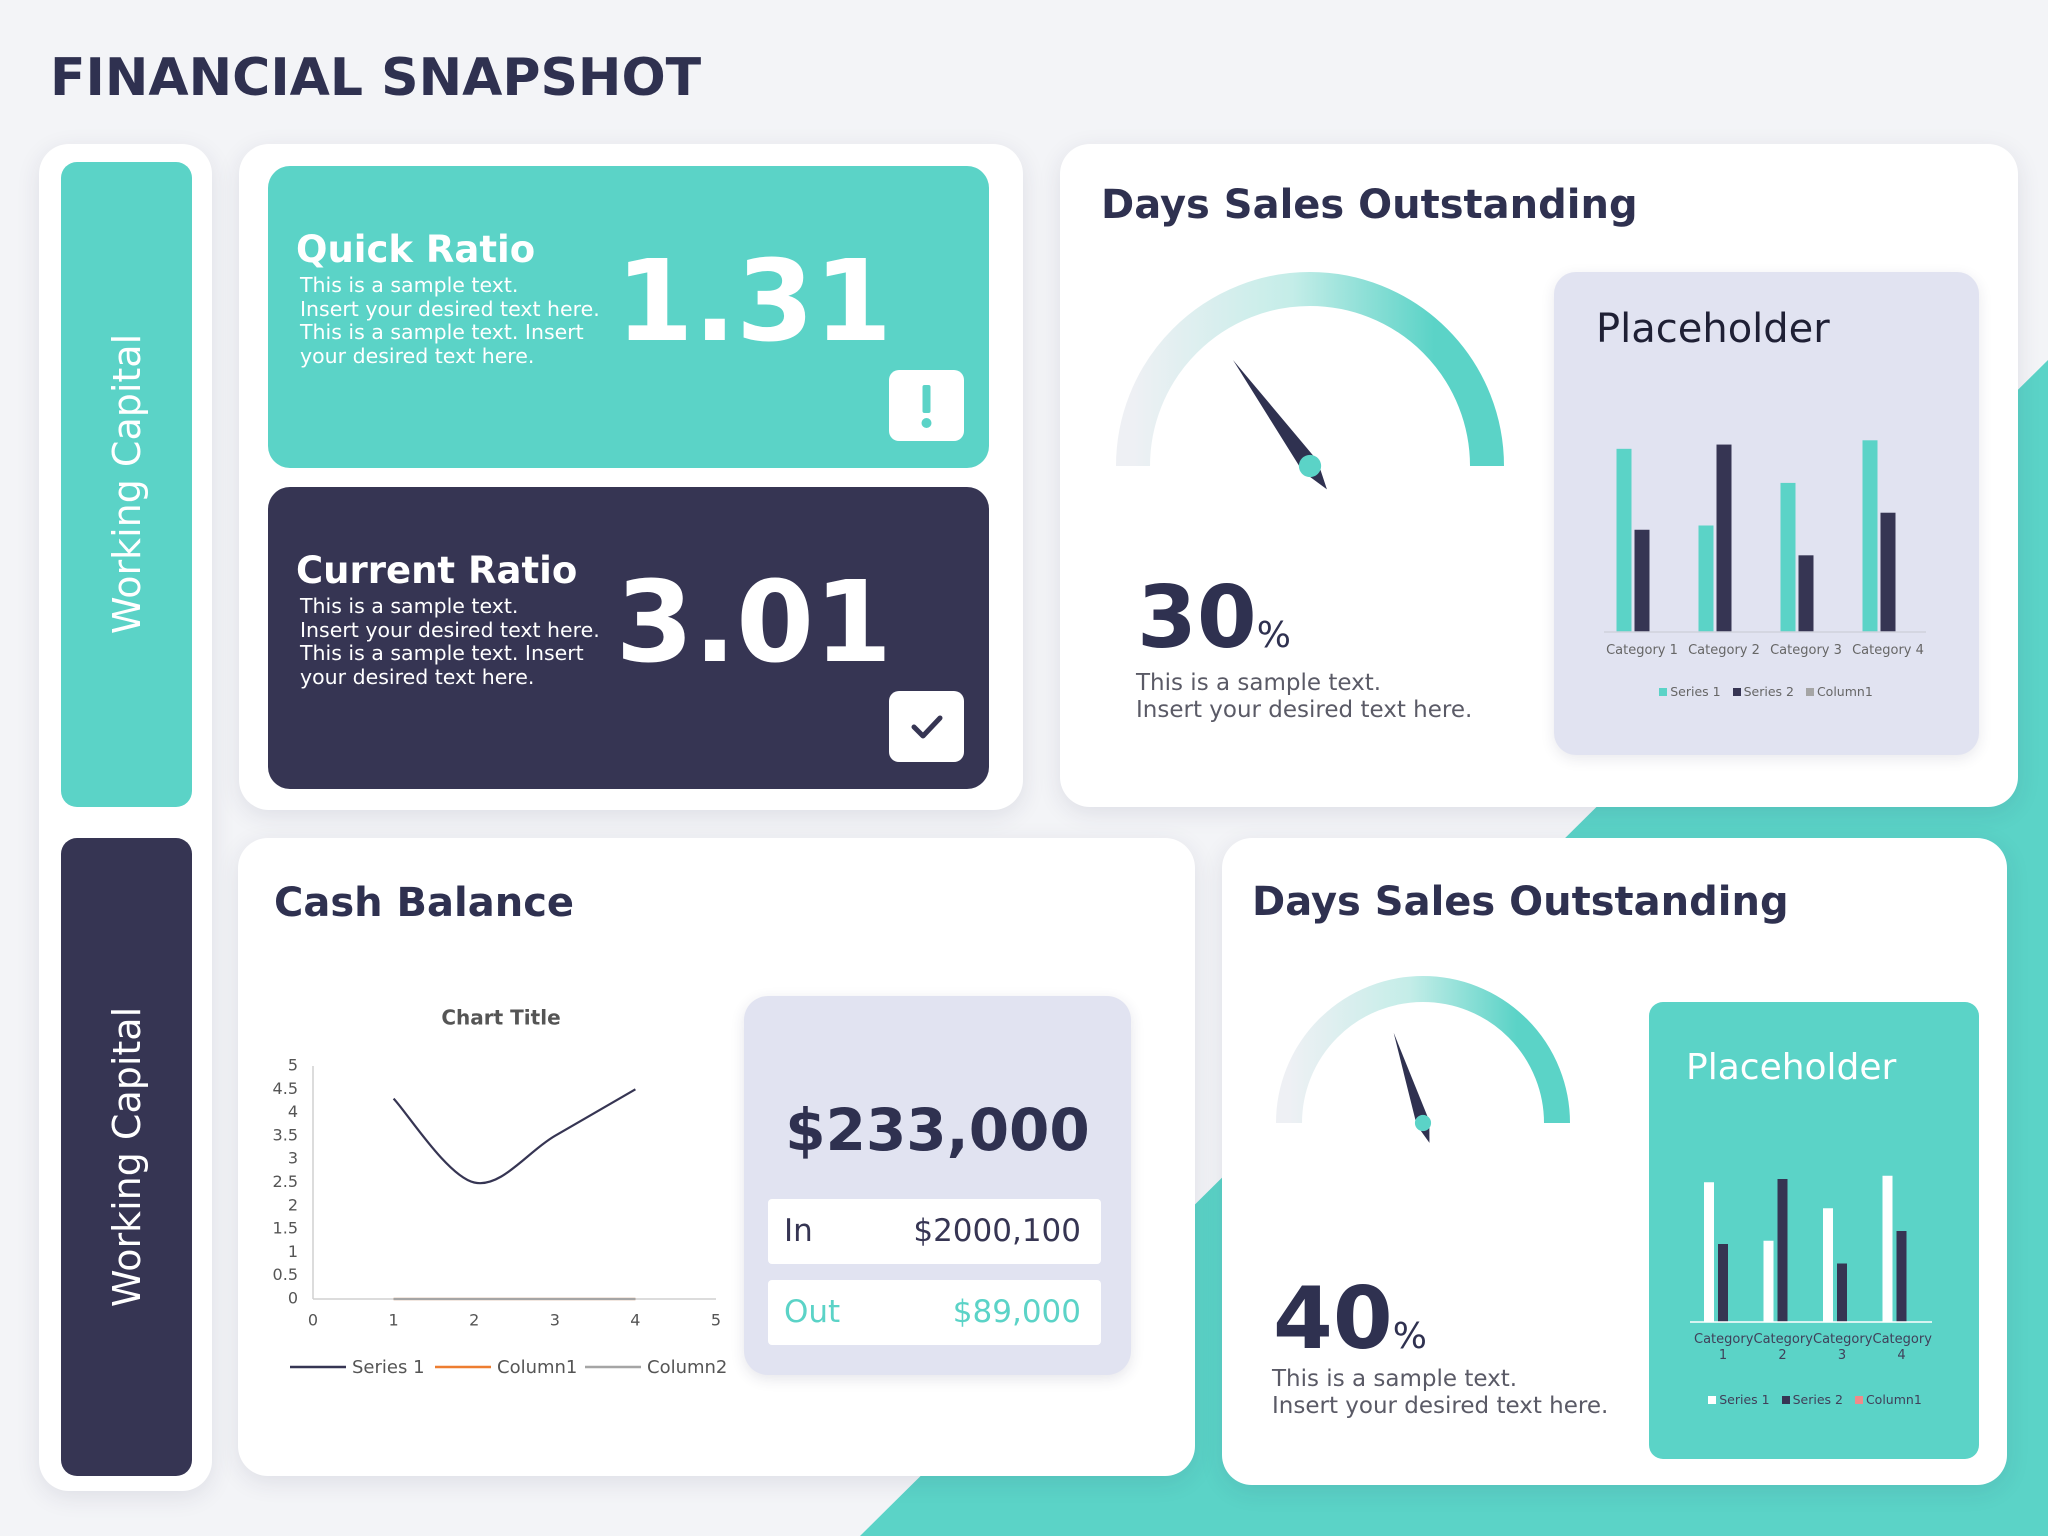 Image resolution: width=2048 pixels, height=1536 pixels. I want to click on gauge-arc, so click(1423, 1050).